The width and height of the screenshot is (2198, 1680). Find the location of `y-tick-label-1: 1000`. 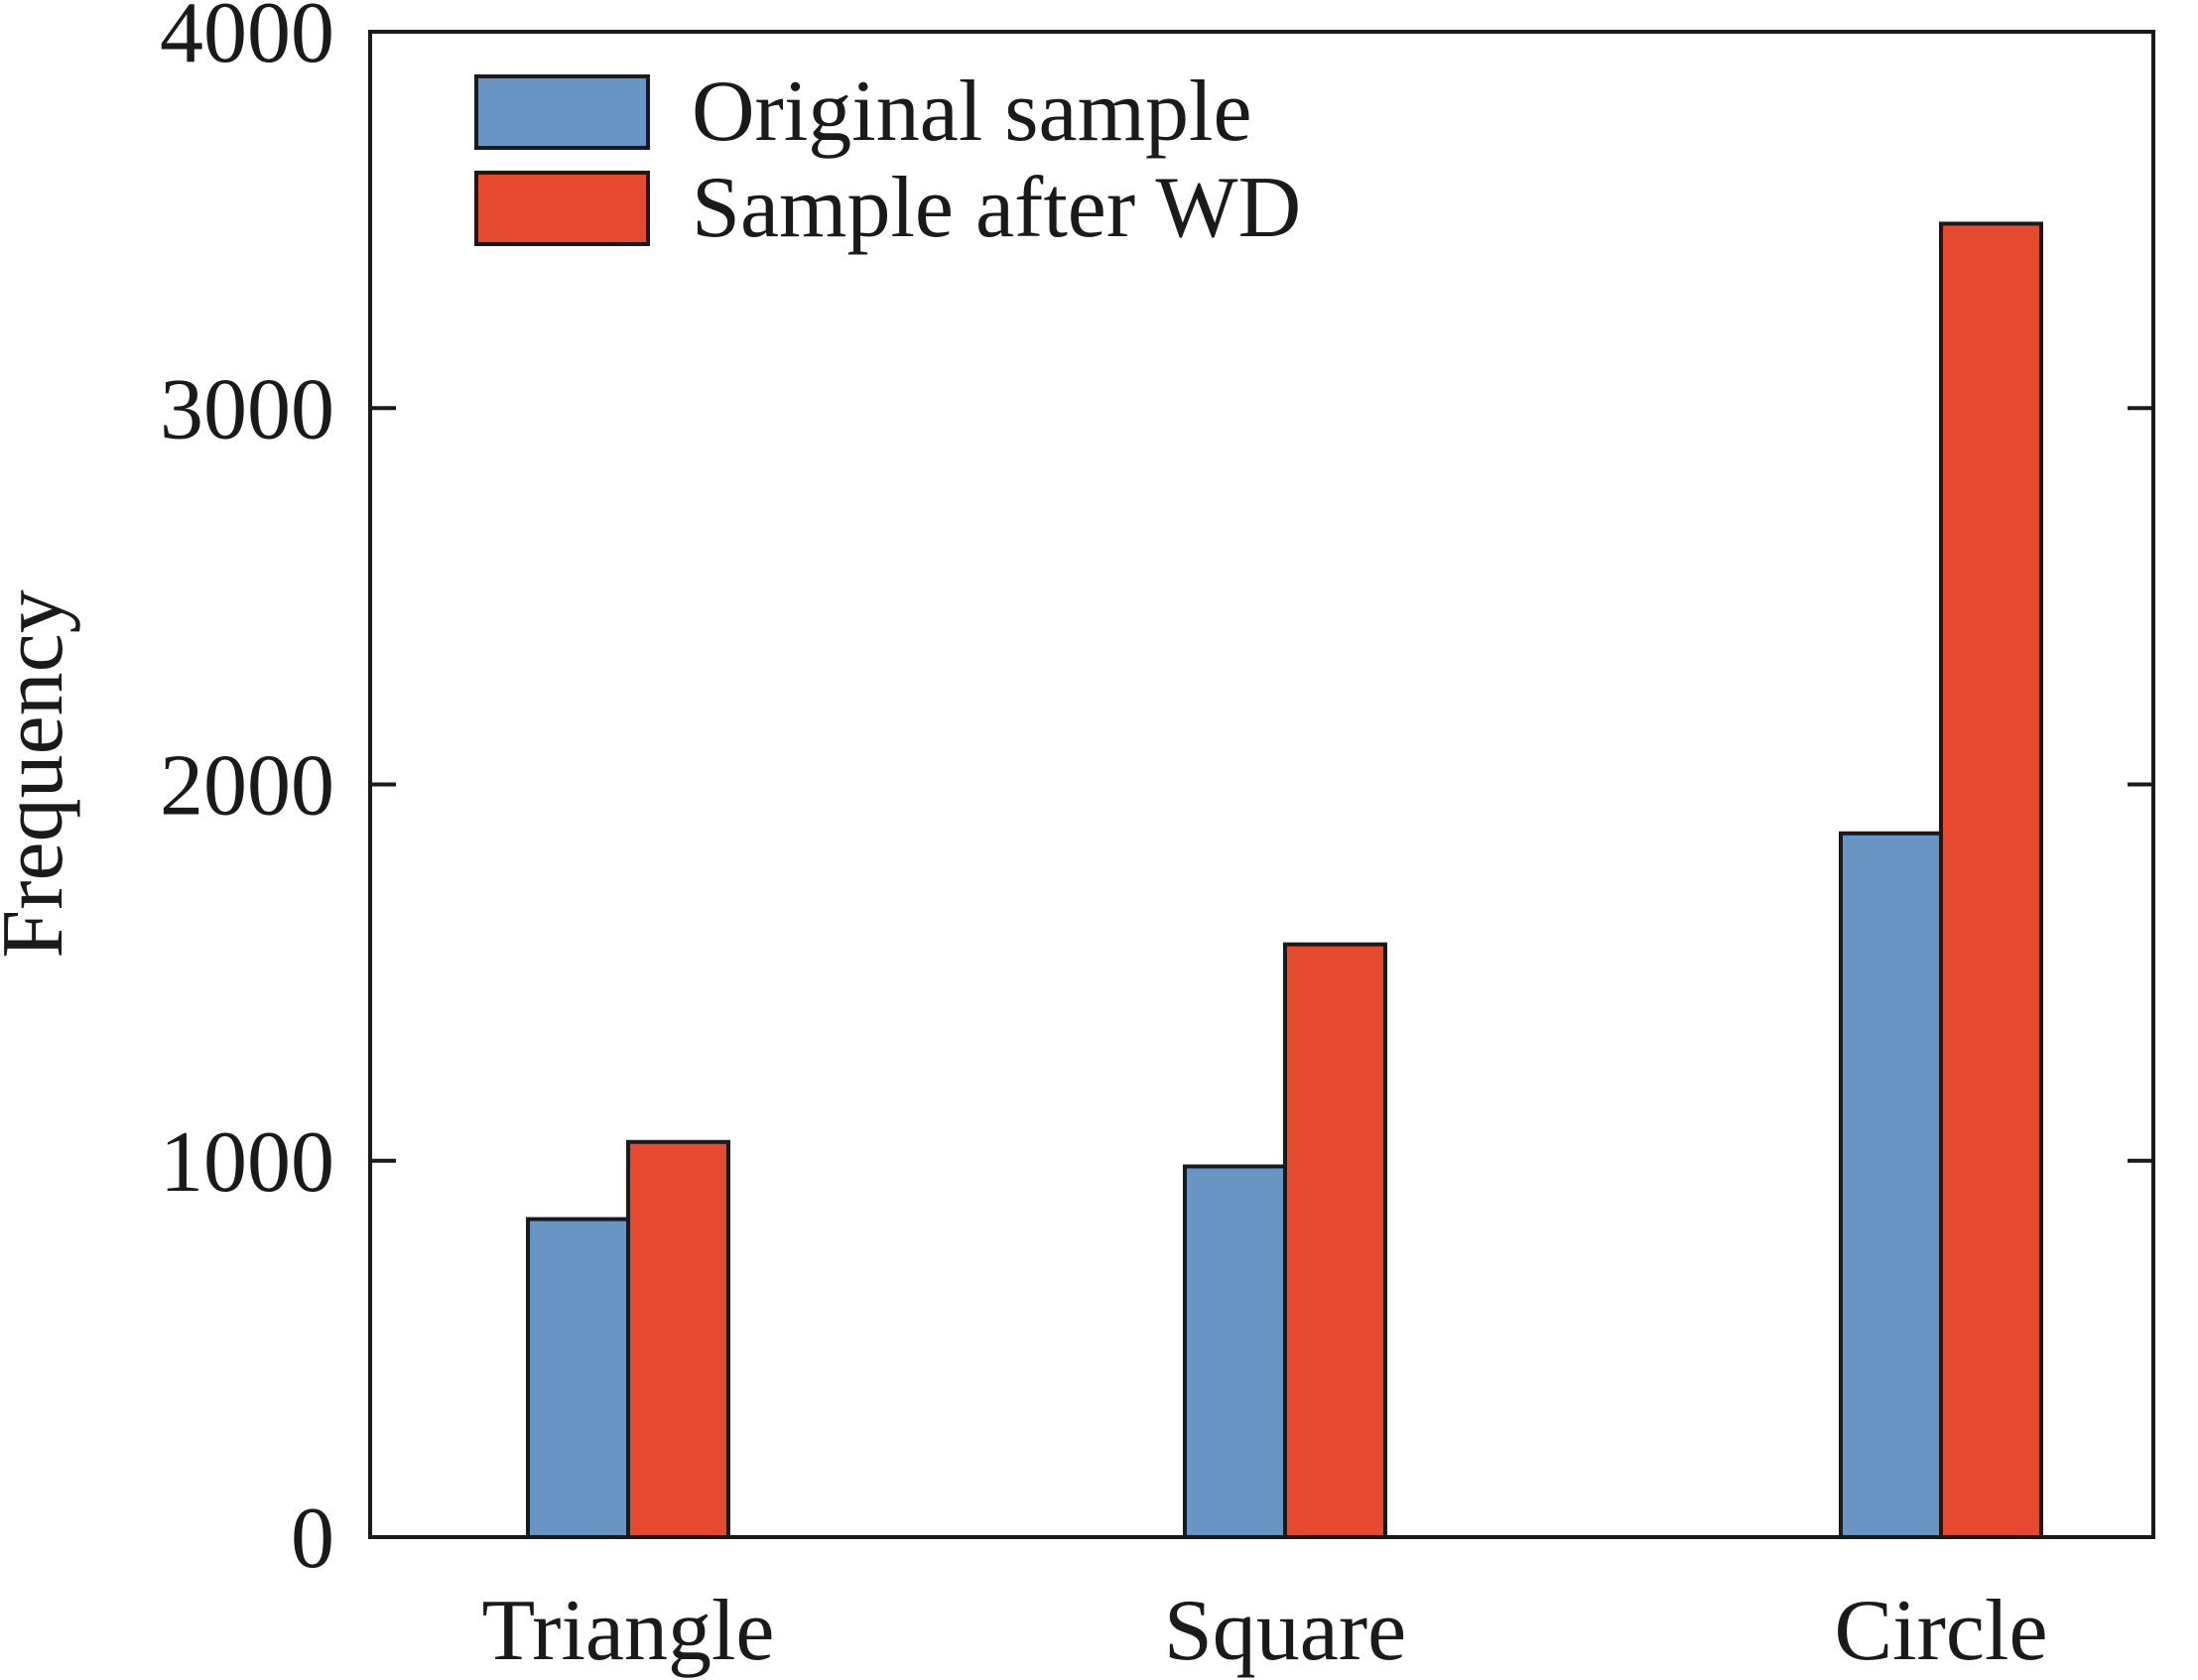

y-tick-label-1: 1000 is located at coordinates (247, 1162).